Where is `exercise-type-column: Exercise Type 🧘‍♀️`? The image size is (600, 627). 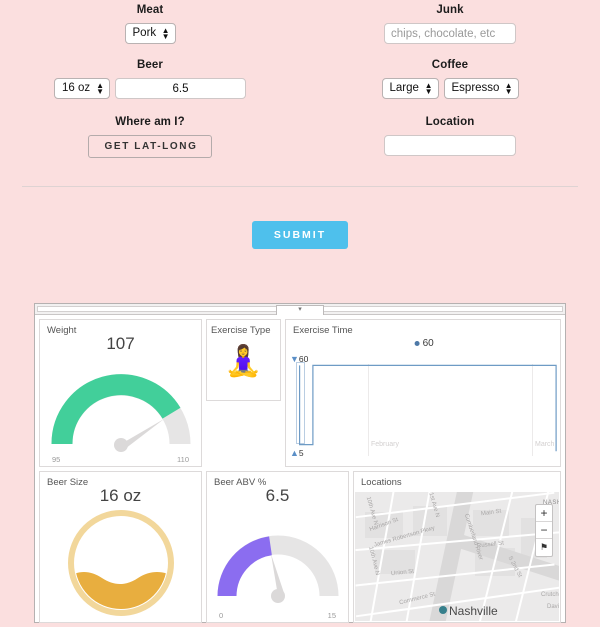
exercise-type-column: Exercise Type 🧘‍♀️ is located at coordinates (243, 393).